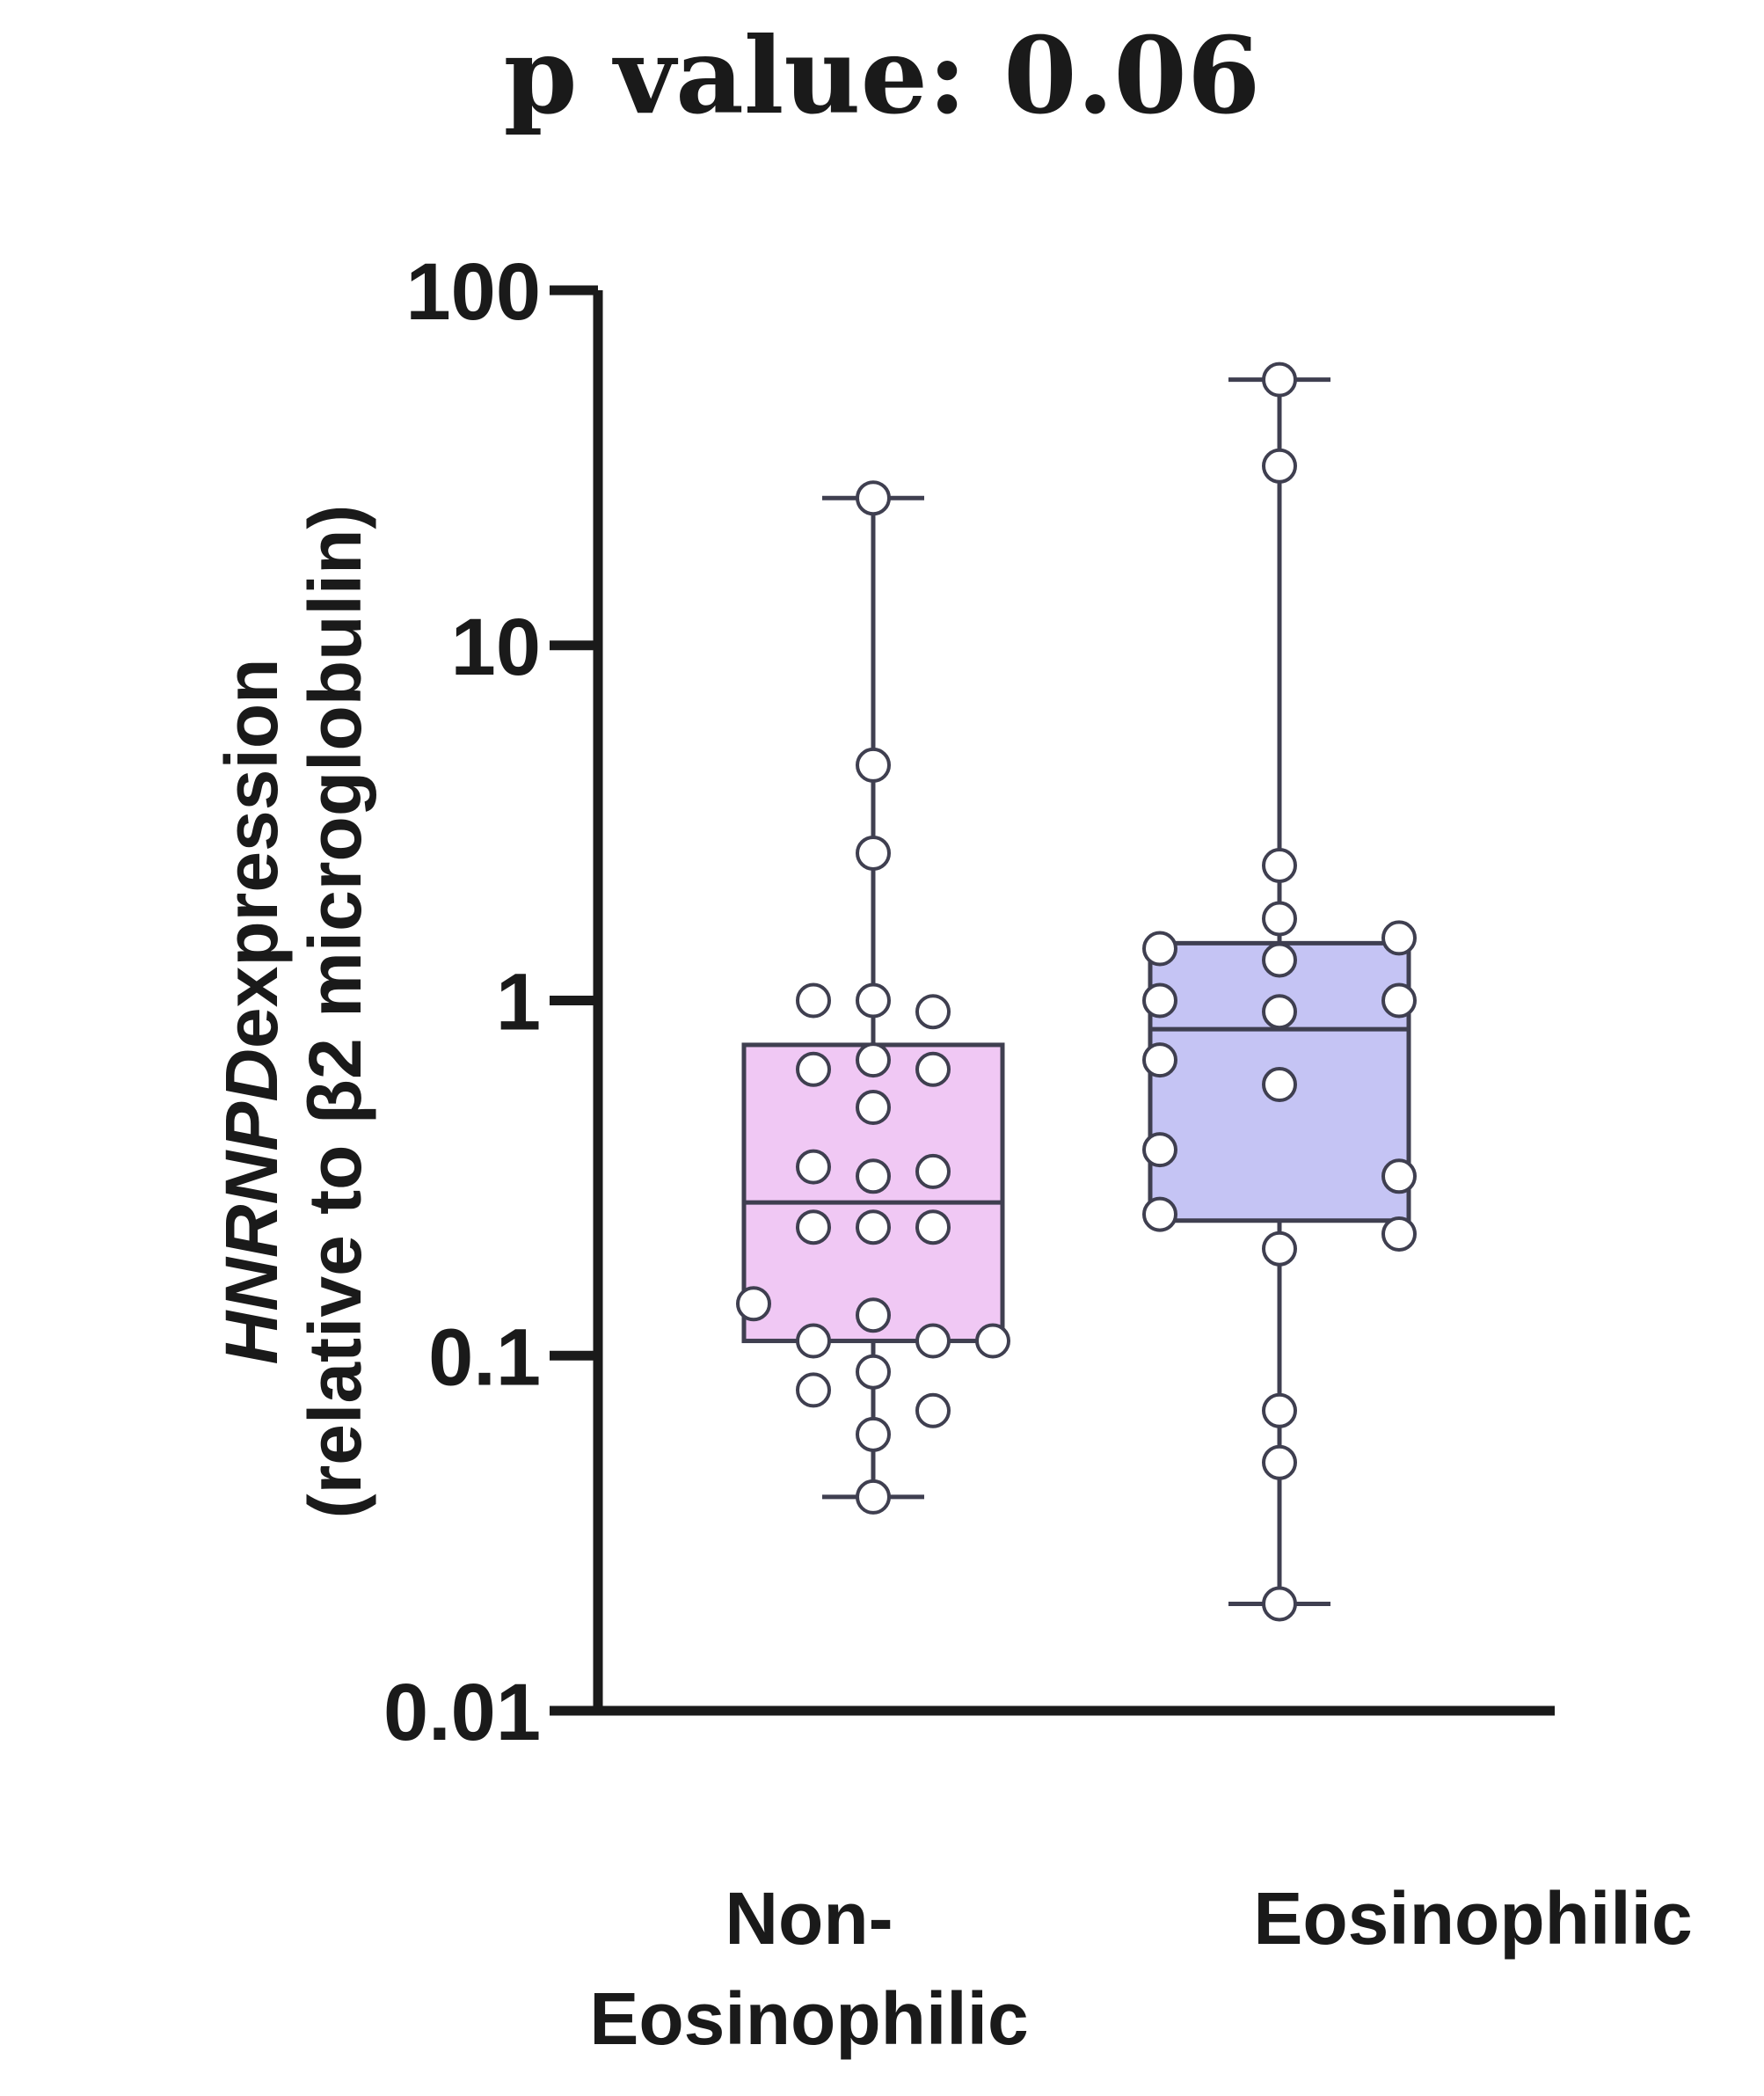  Describe the element at coordinates (462, 1713) in the screenshot. I see `y-tick-label: 0.01` at that location.